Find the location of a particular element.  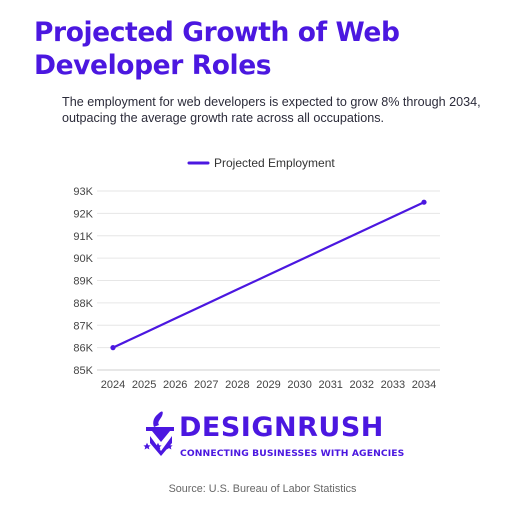

x-tick-label: 2026 is located at coordinates (175, 385).